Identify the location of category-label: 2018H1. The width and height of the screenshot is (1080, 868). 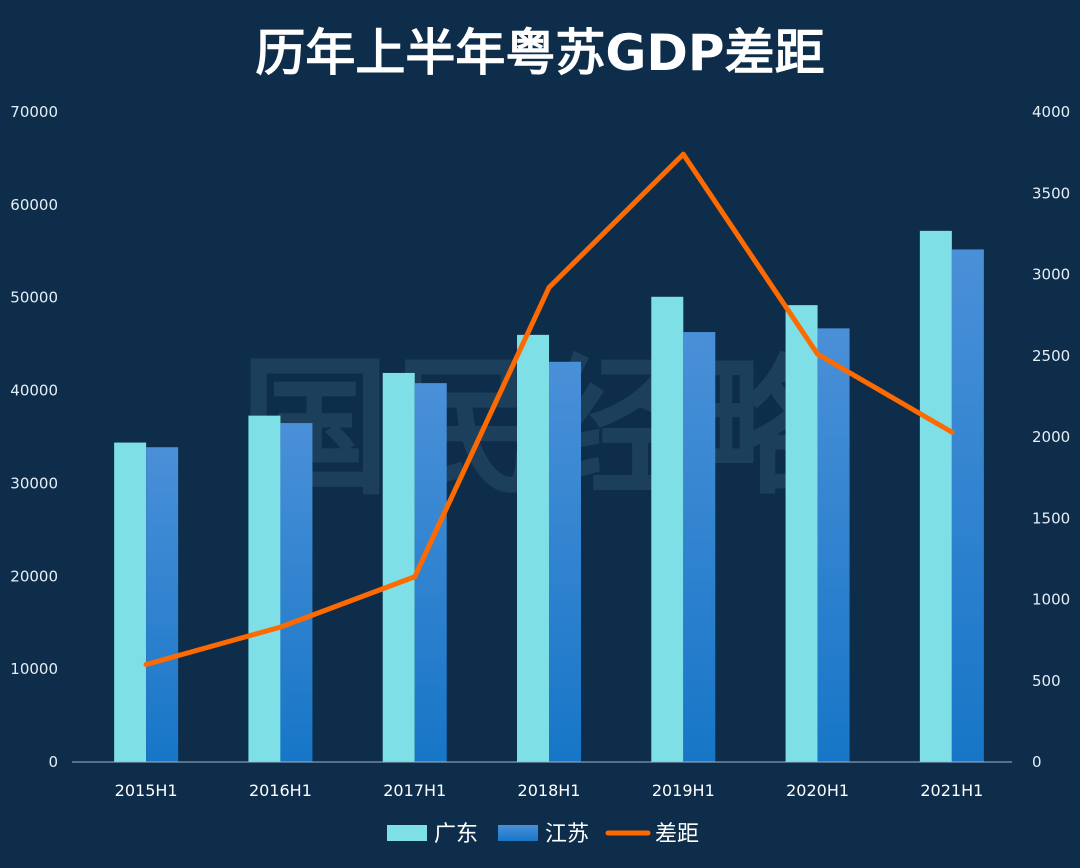
(549, 790).